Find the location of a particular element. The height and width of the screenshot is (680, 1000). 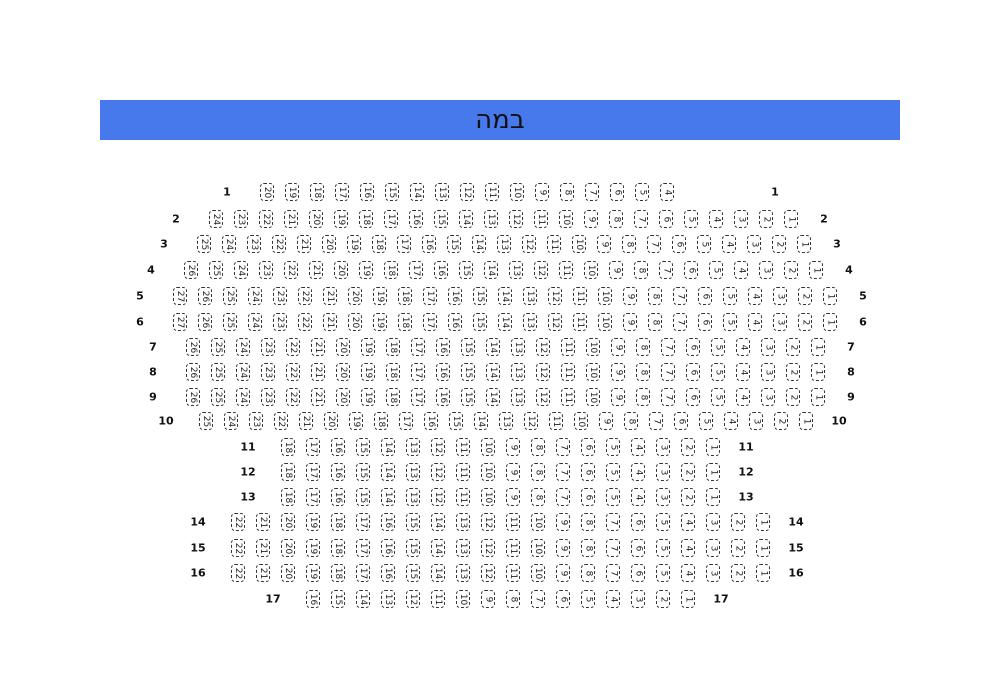

seat: 27 is located at coordinates (180, 322).